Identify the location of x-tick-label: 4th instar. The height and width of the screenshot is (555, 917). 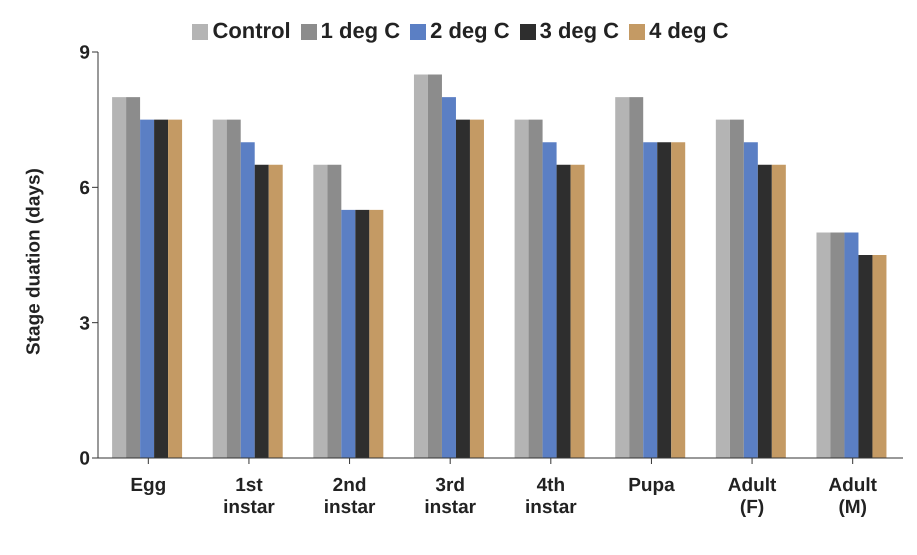
(551, 496).